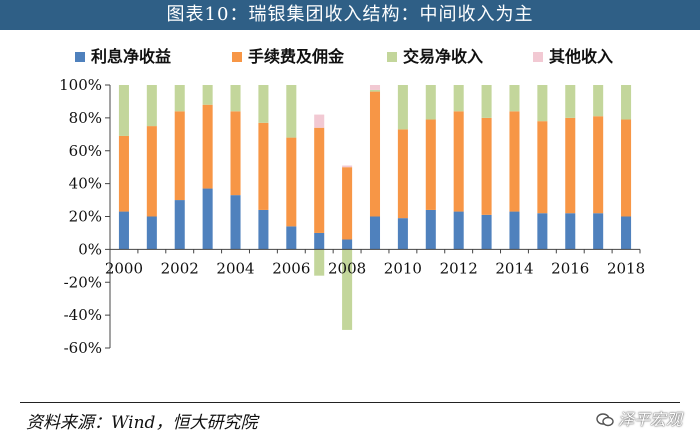 Image resolution: width=700 pixels, height=440 pixels. Describe the element at coordinates (180, 268) in the screenshot. I see `x-tick-label-2002: 2002` at that location.